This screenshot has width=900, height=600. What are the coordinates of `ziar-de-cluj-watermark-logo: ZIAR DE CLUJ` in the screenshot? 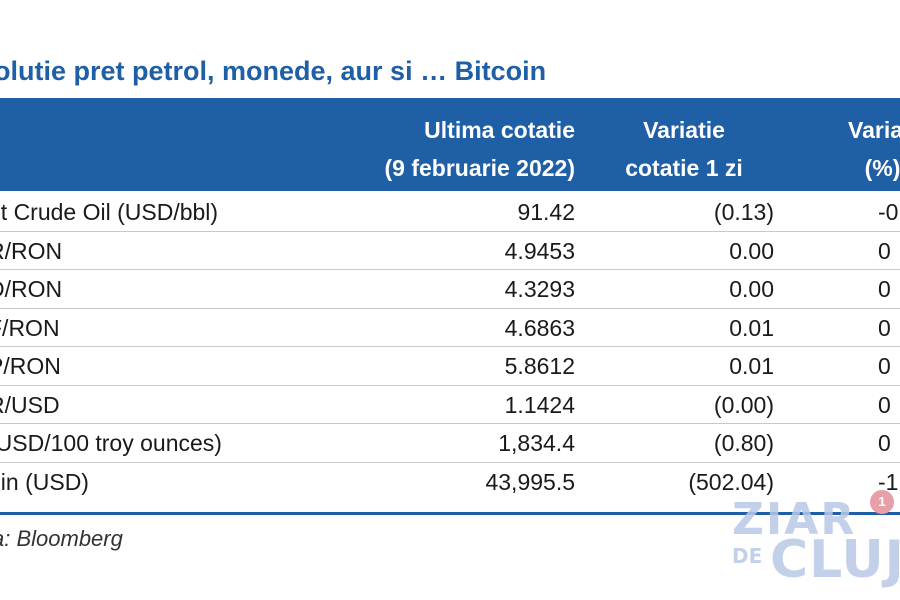 It's located at (814, 542).